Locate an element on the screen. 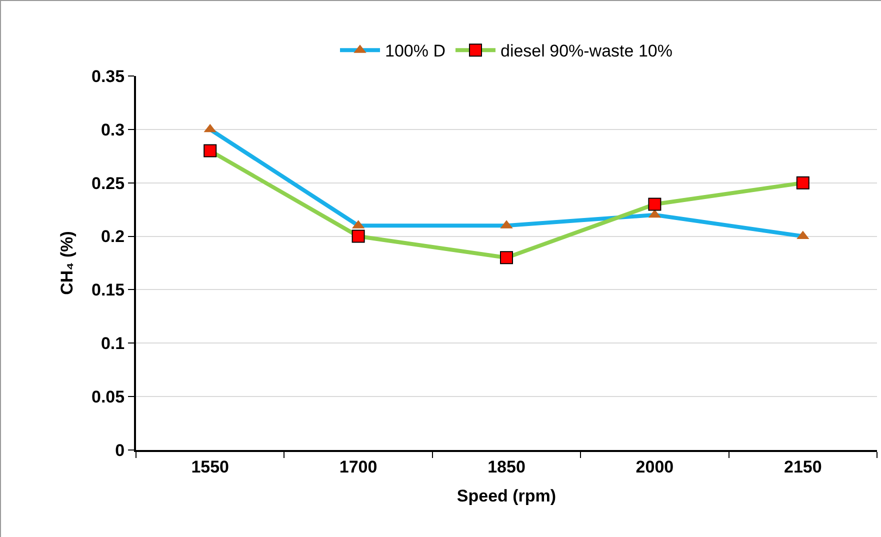 The width and height of the screenshot is (881, 537). legend-label: diesel 90%-waste 10% is located at coordinates (586, 51).